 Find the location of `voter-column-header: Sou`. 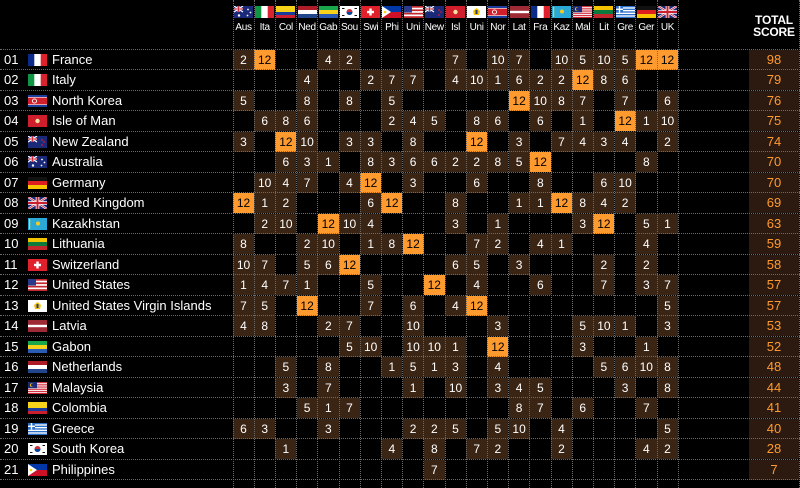

voter-column-header: Sou is located at coordinates (349, 23).